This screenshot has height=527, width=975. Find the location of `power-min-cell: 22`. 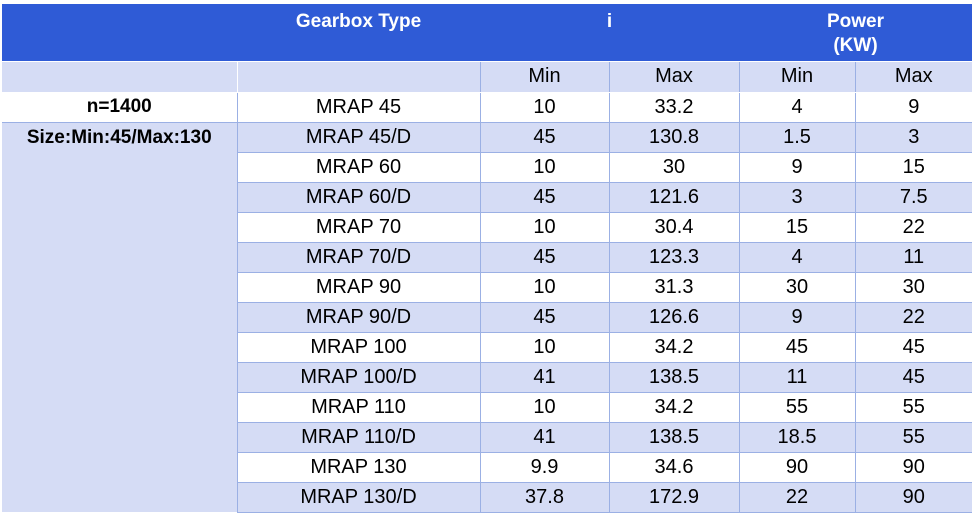

power-min-cell: 22 is located at coordinates (797, 497).